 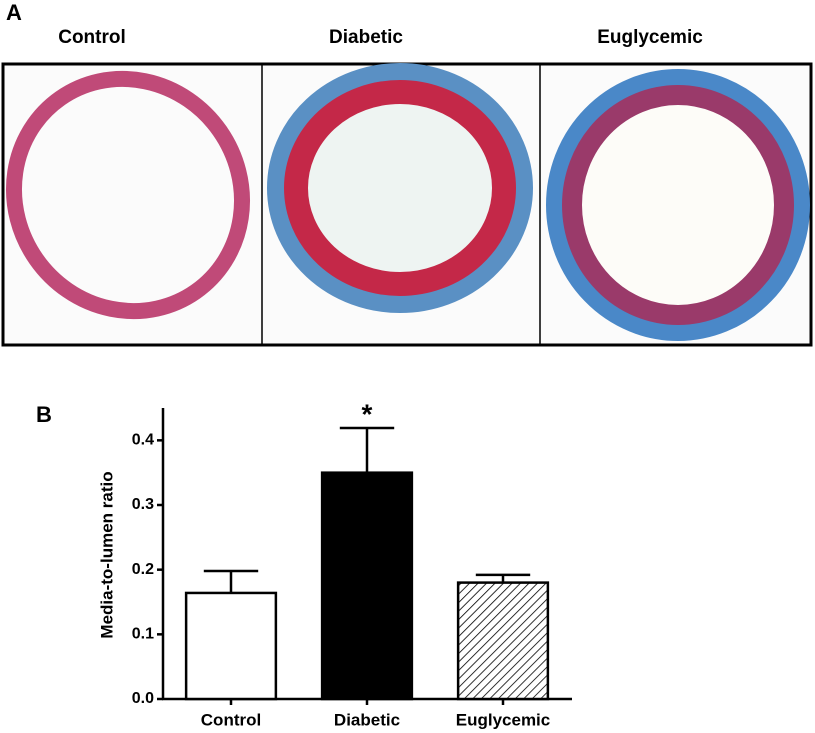 I want to click on x-tick-label: Euglycemic, so click(x=503, y=719).